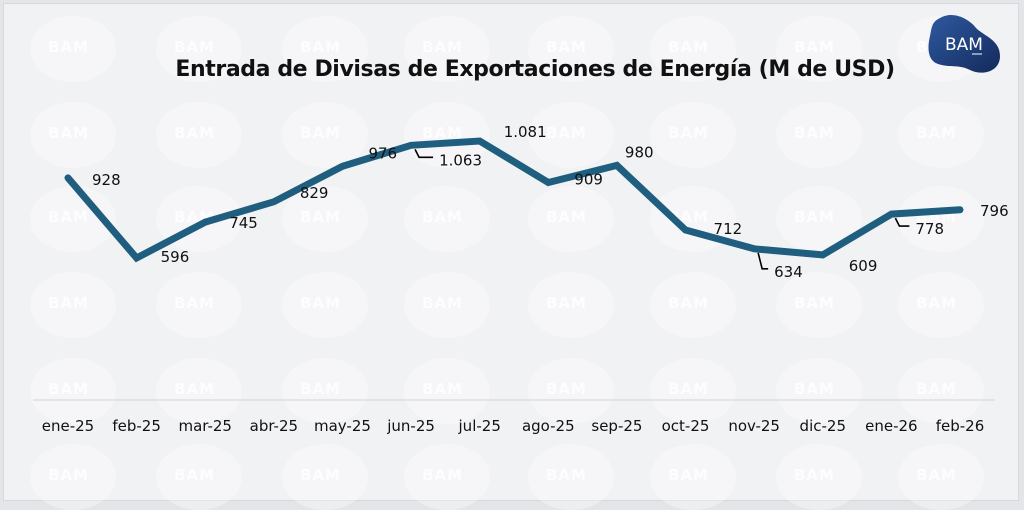  I want to click on x-tick-label: ene-26, so click(891, 426).